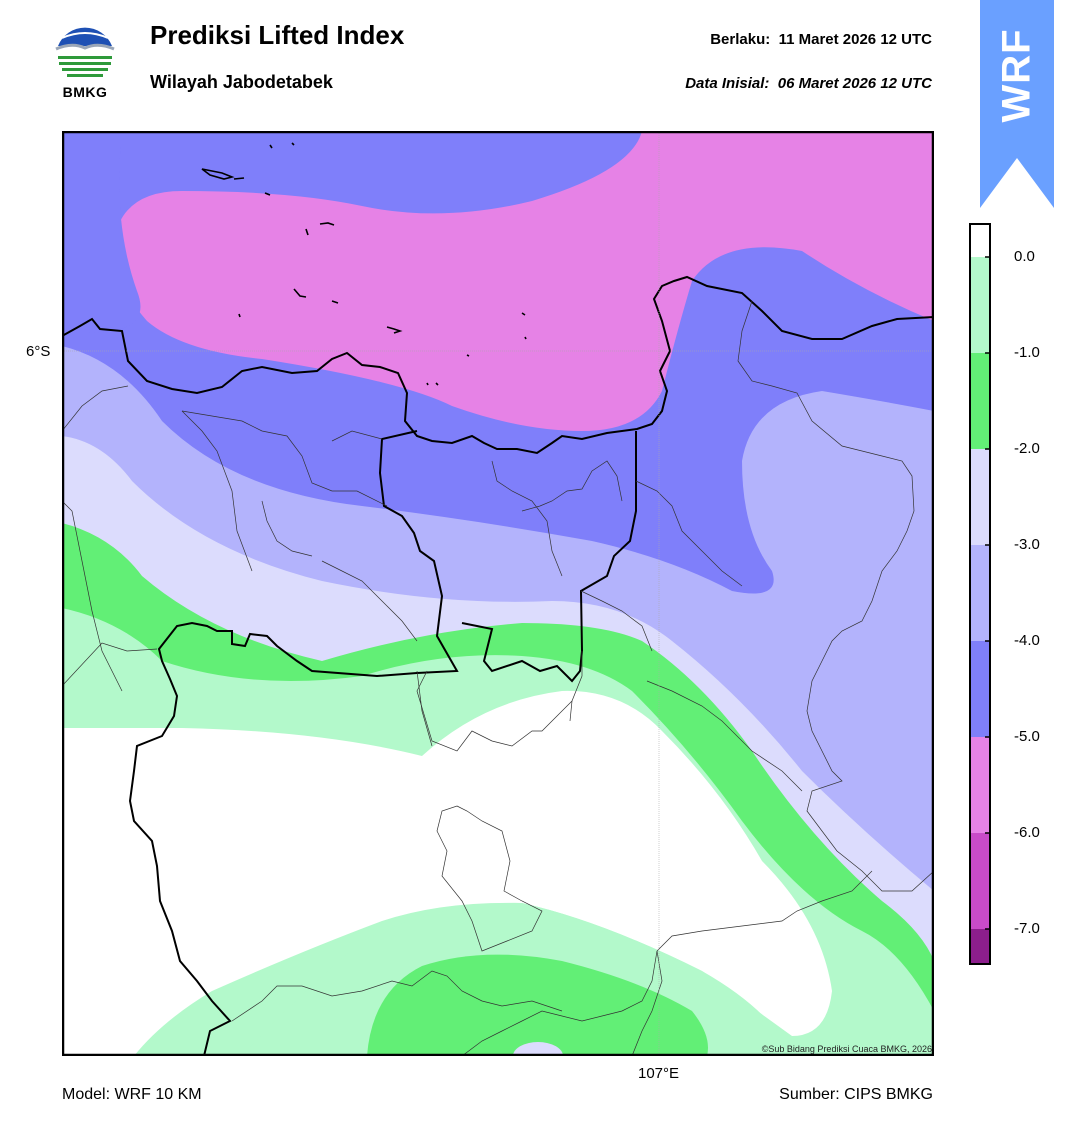 This screenshot has height=1128, width=1068. I want to click on valid-label: Berlaku:, so click(740, 39).